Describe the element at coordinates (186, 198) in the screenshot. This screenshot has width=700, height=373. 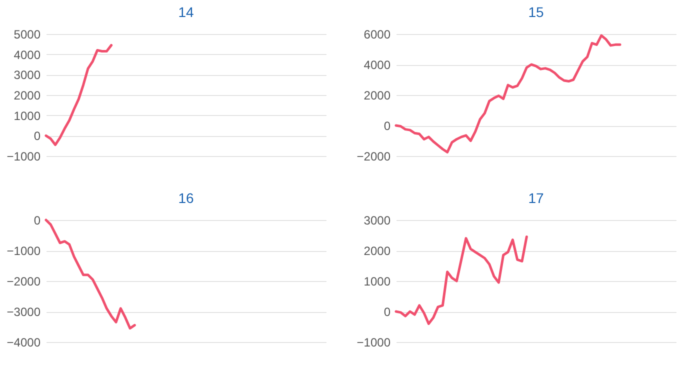
I see `chart-title: 16` at that location.